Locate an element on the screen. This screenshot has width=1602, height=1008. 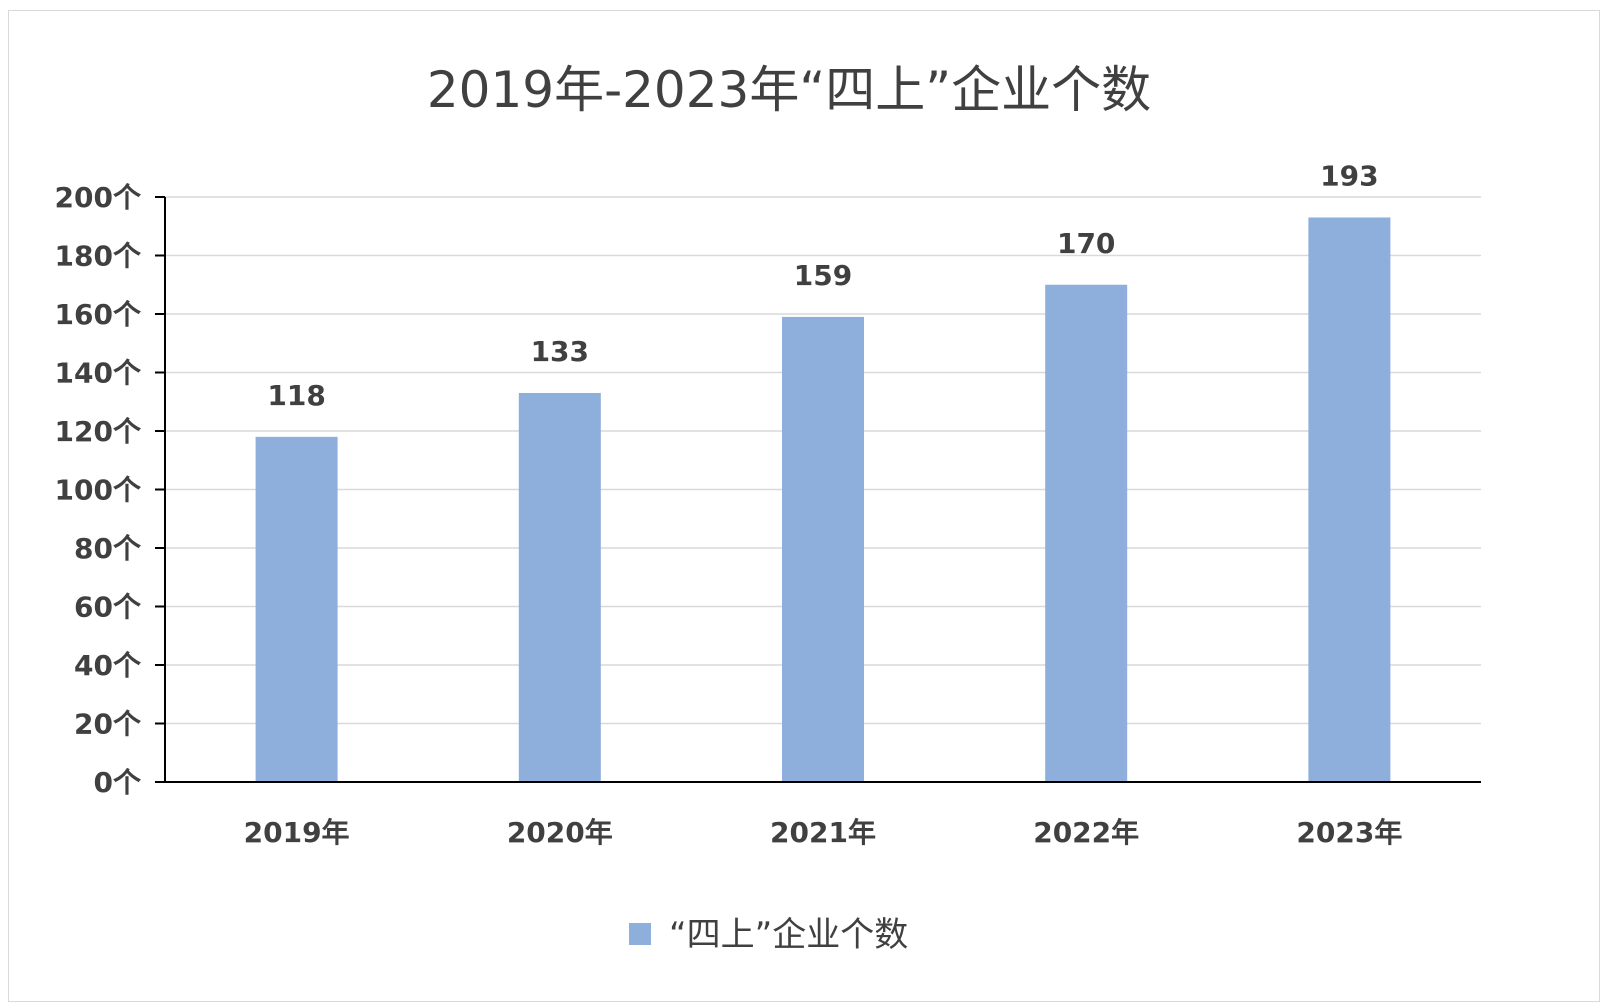
legend: “四上”企业个数 is located at coordinates (768, 935).